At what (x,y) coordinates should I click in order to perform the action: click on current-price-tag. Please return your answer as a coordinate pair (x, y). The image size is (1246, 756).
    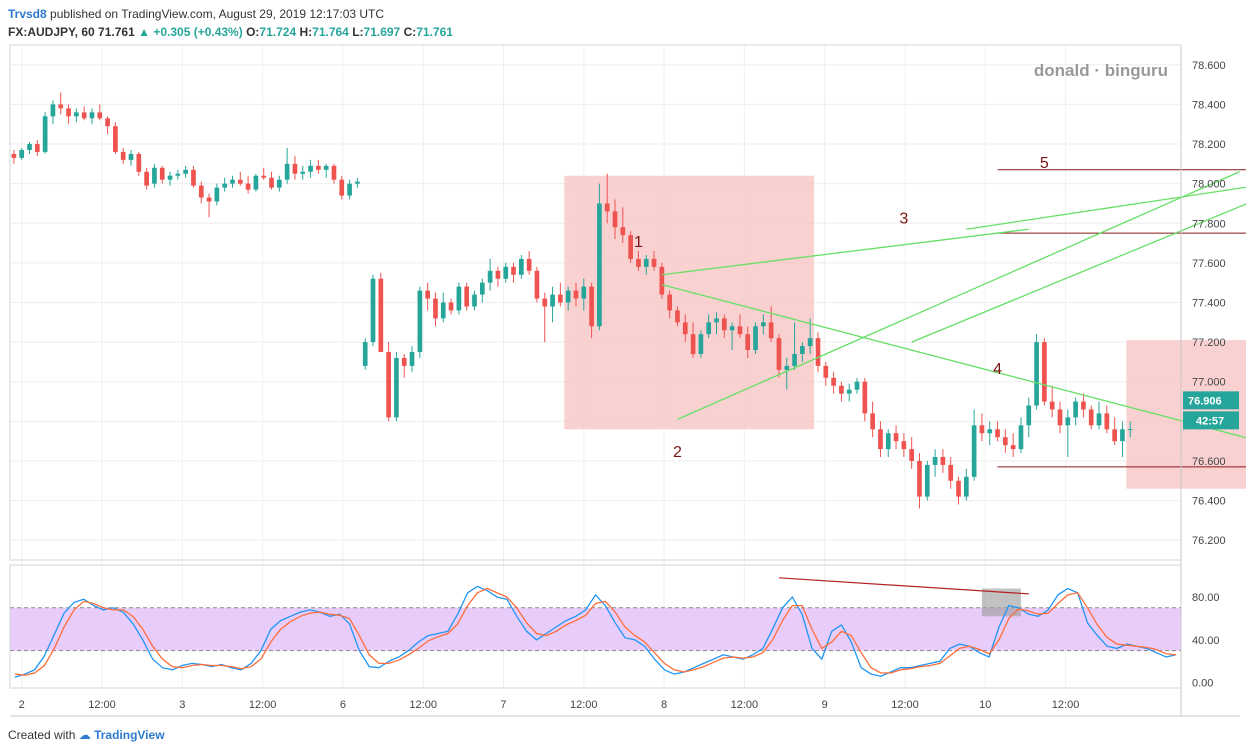
    Looking at the image, I should click on (1211, 400).